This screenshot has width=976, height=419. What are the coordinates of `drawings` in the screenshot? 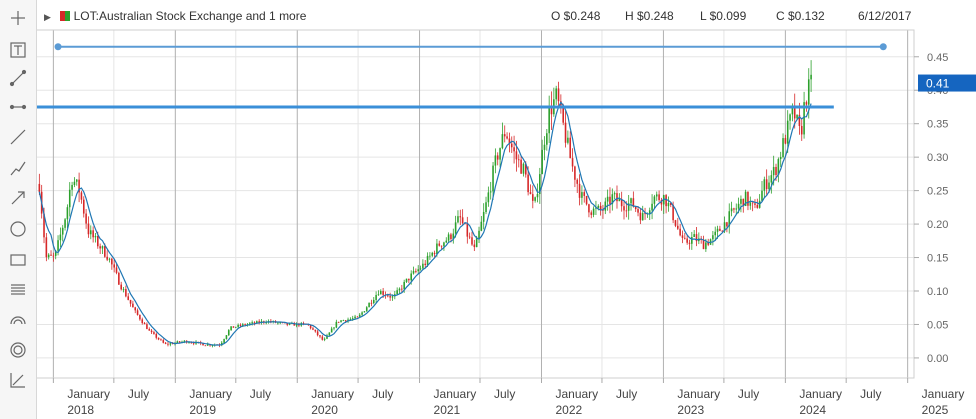 It's located at (461, 76).